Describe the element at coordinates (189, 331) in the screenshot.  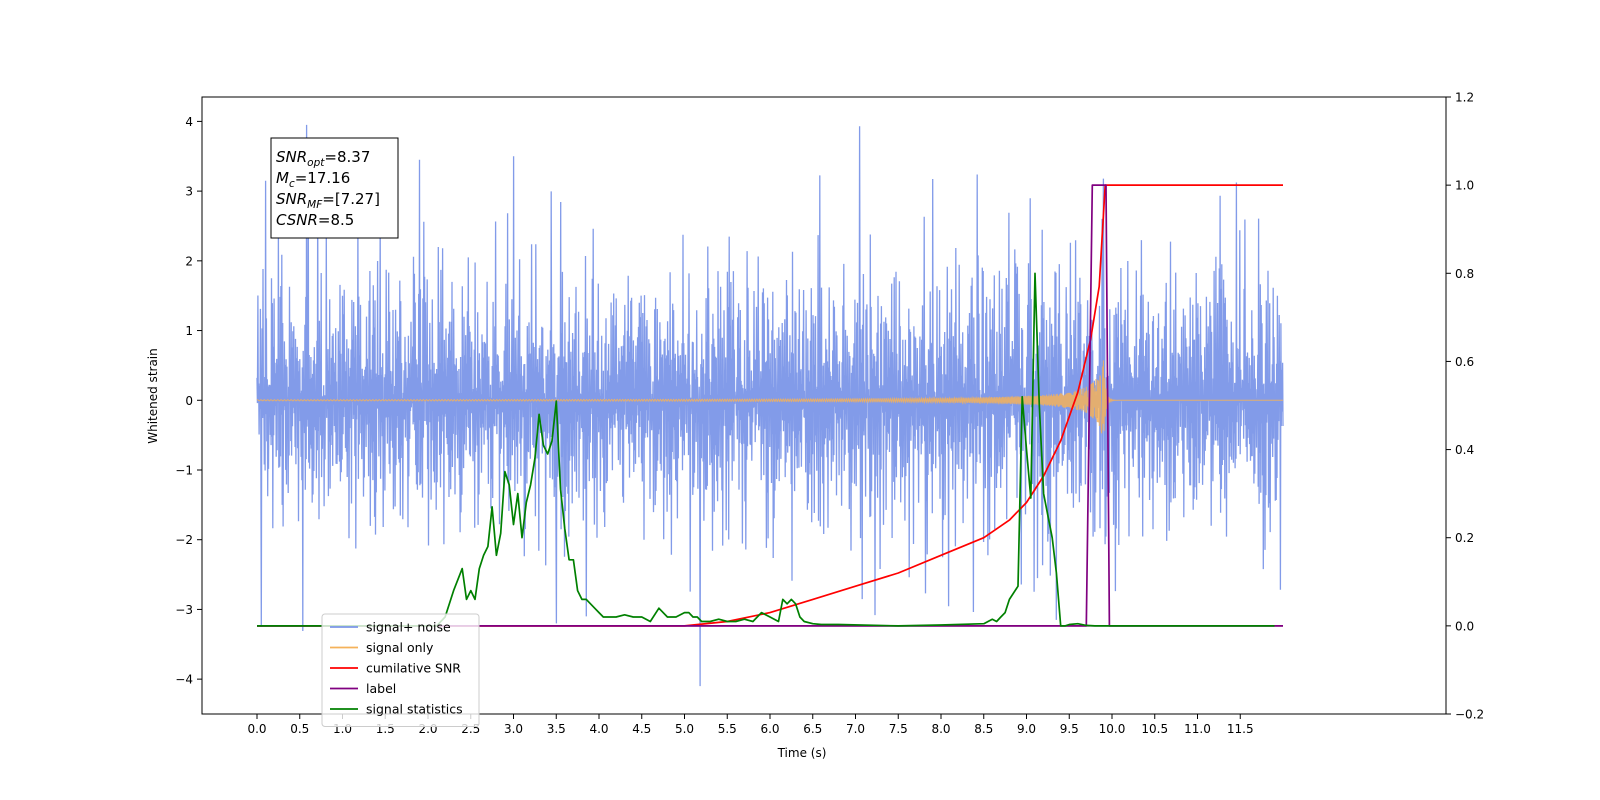
I see `y-tick-label: 1` at that location.